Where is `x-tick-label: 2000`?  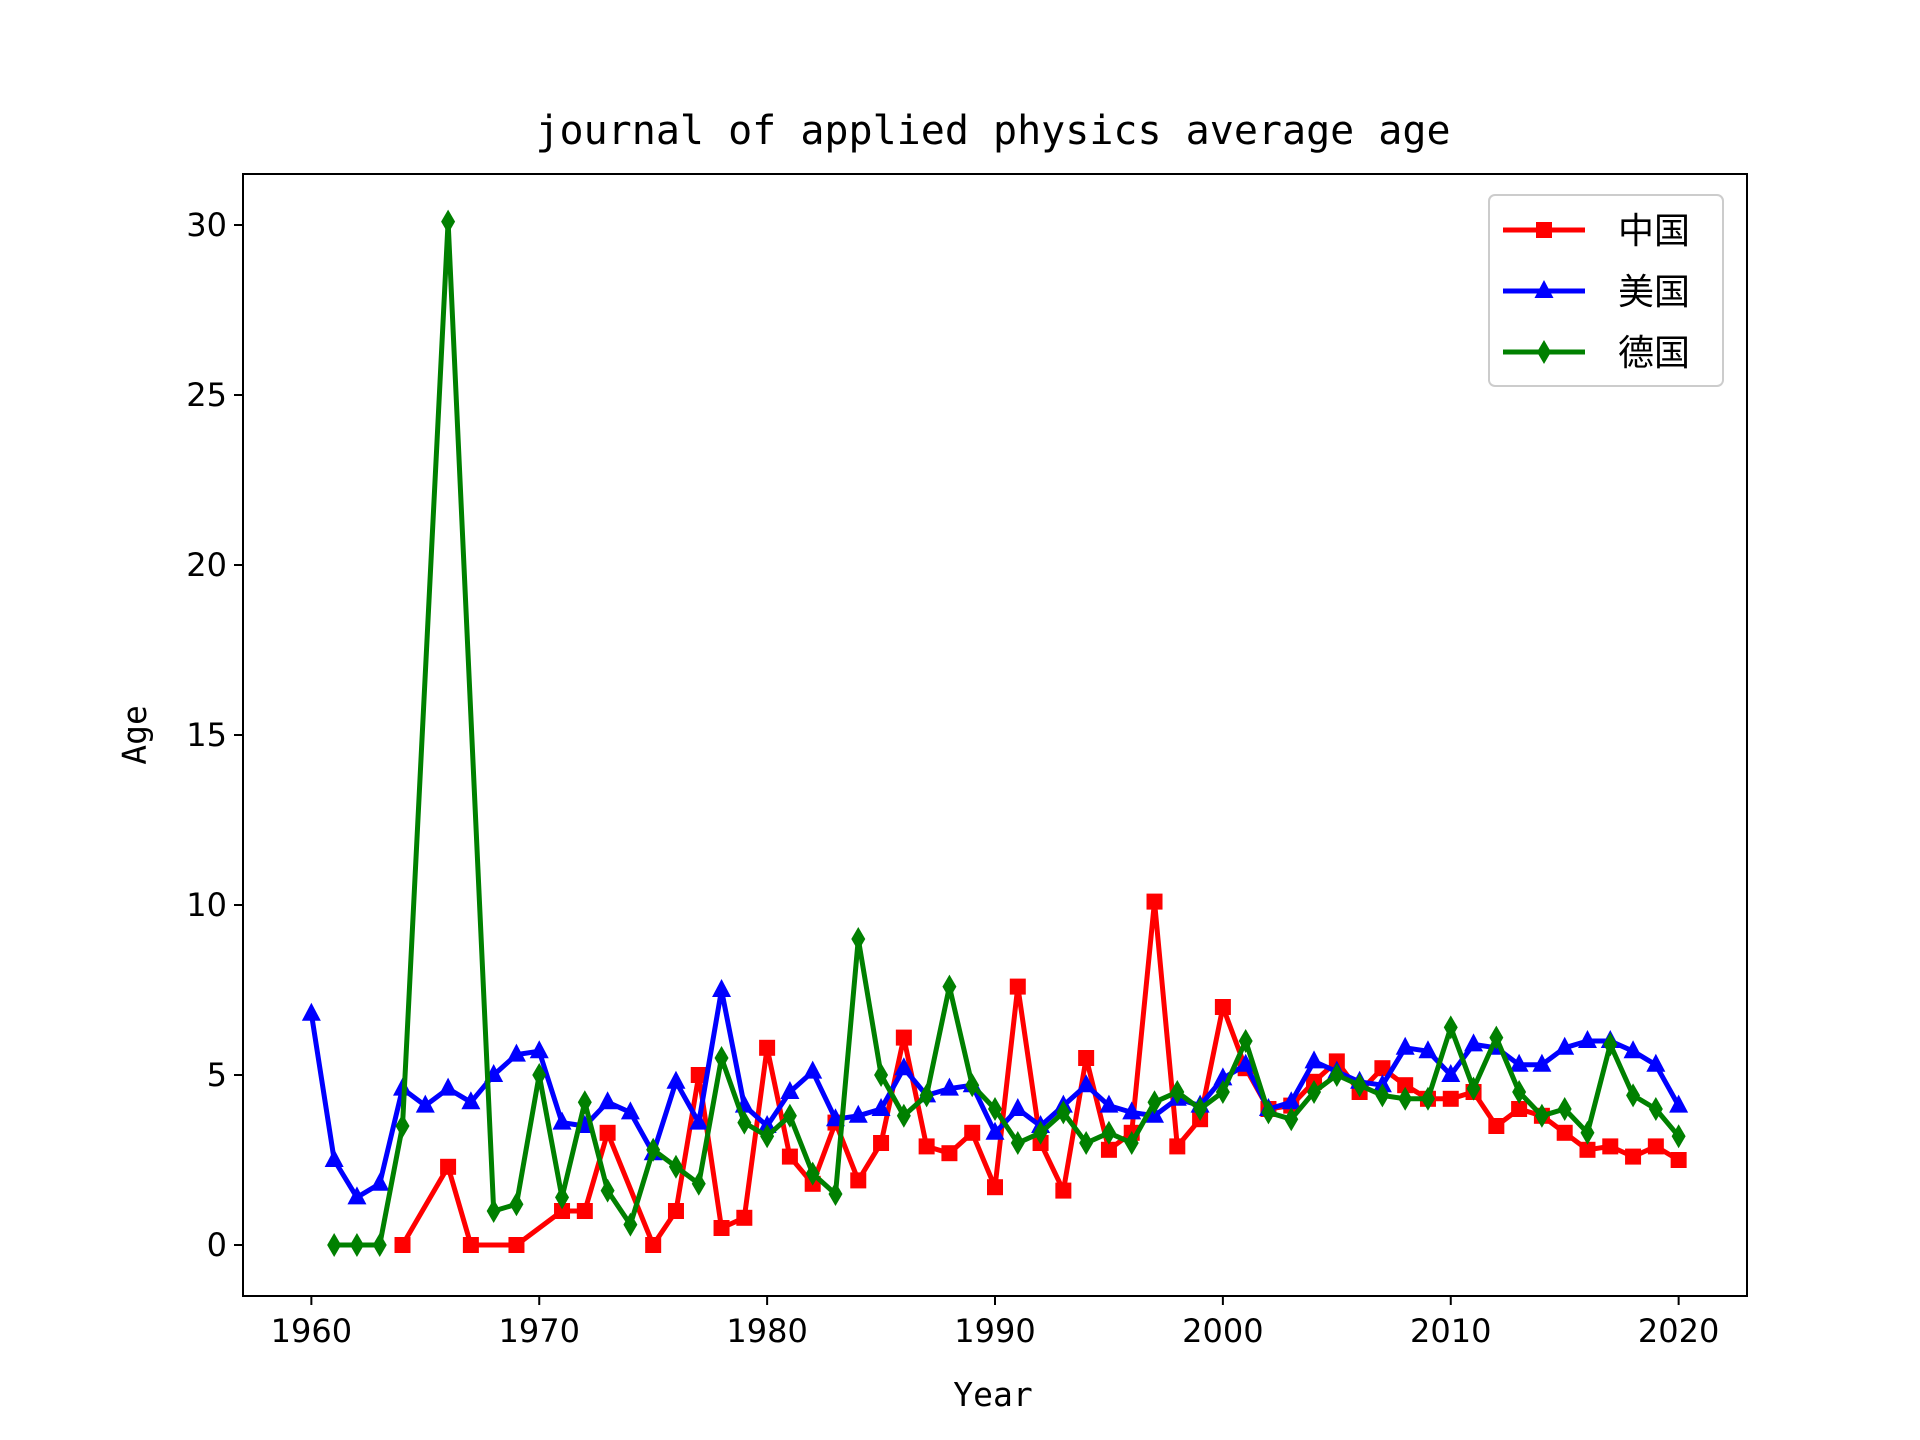 x-tick-label: 2000 is located at coordinates (1222, 1331).